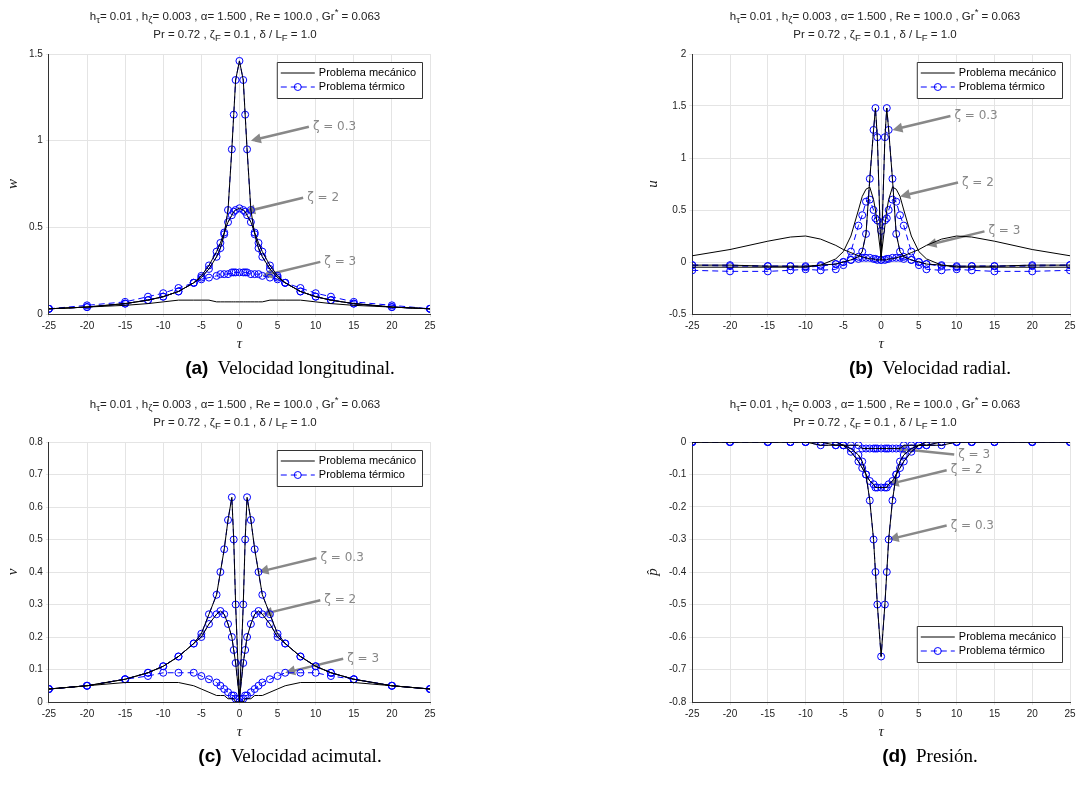 This screenshot has height=796, width=1086. What do you see at coordinates (651, 573) in the screenshot?
I see `y-axis-title: p̂` at bounding box center [651, 573].